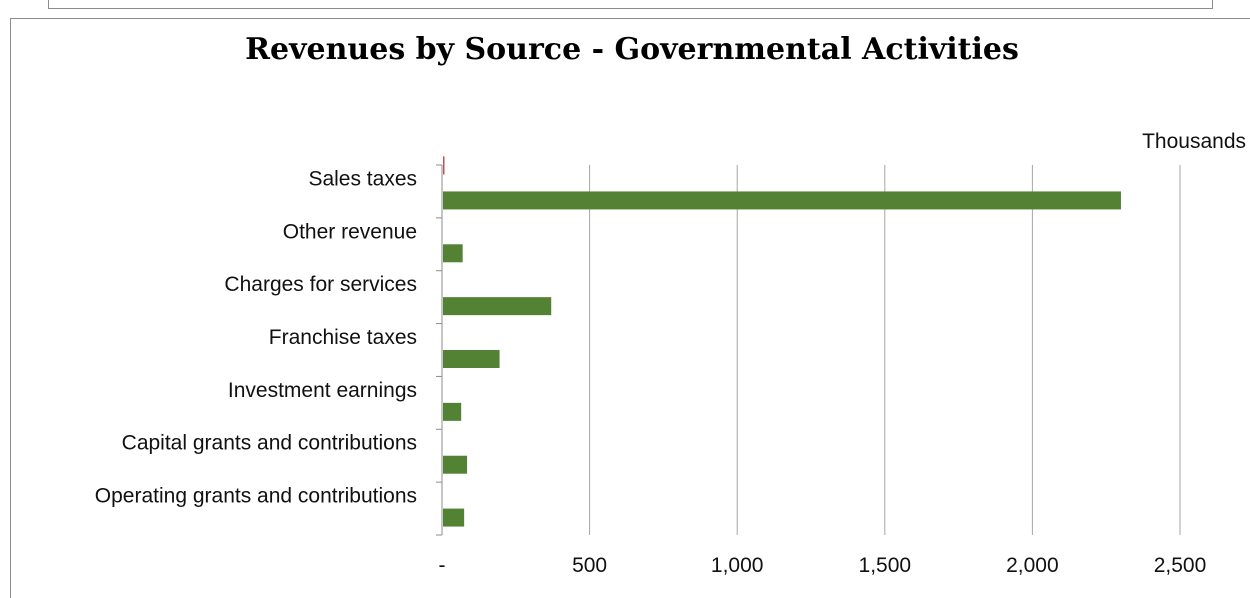 The width and height of the screenshot is (1250, 598). Describe the element at coordinates (320, 284) in the screenshot. I see `category-label: Charges for services` at that location.